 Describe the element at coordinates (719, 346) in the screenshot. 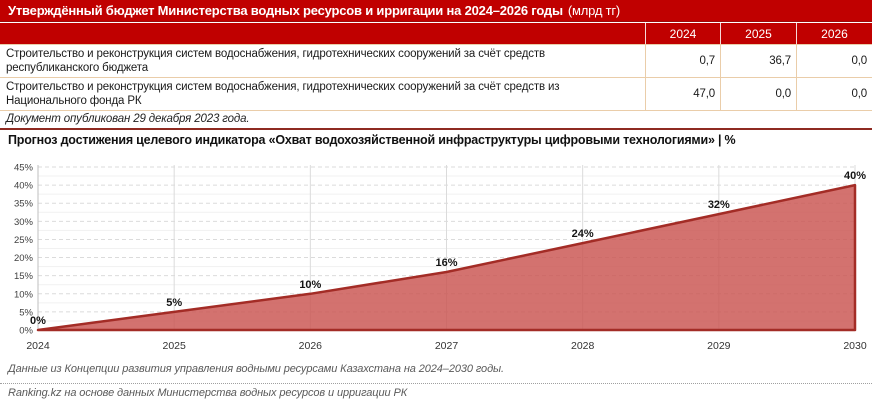

I see `svg-text: 2029` at that location.